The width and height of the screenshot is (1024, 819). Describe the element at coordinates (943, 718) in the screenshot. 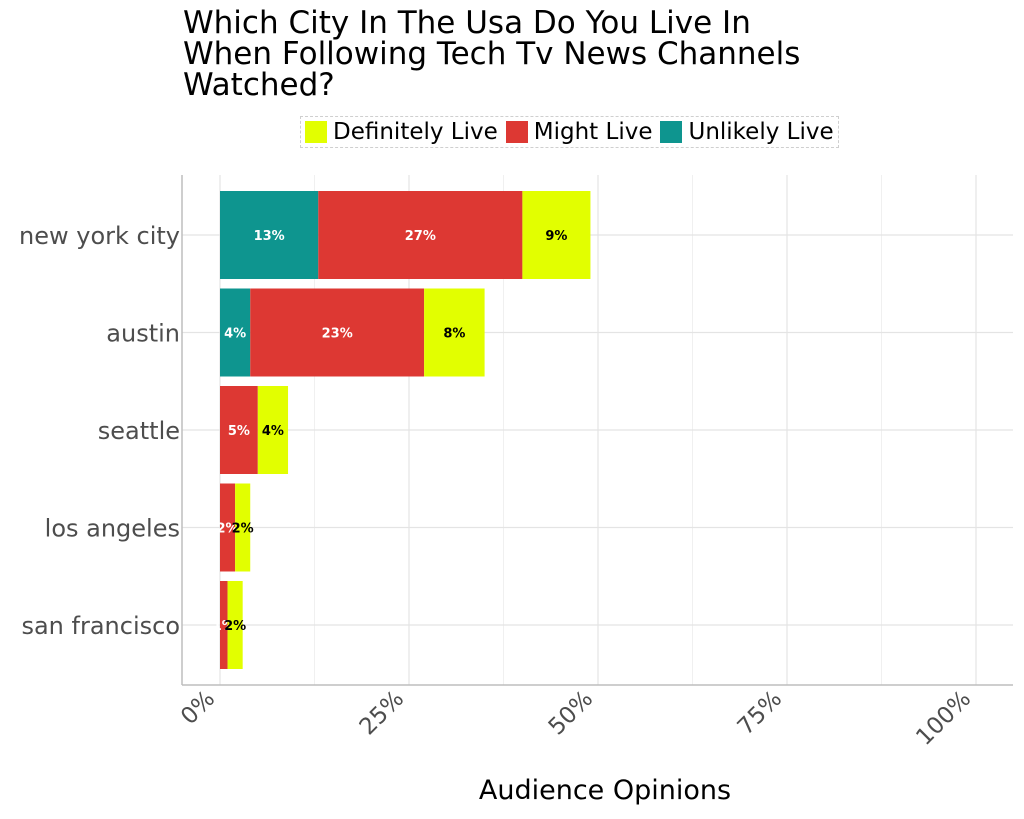

I see `x-tick-label-4: 100%` at that location.